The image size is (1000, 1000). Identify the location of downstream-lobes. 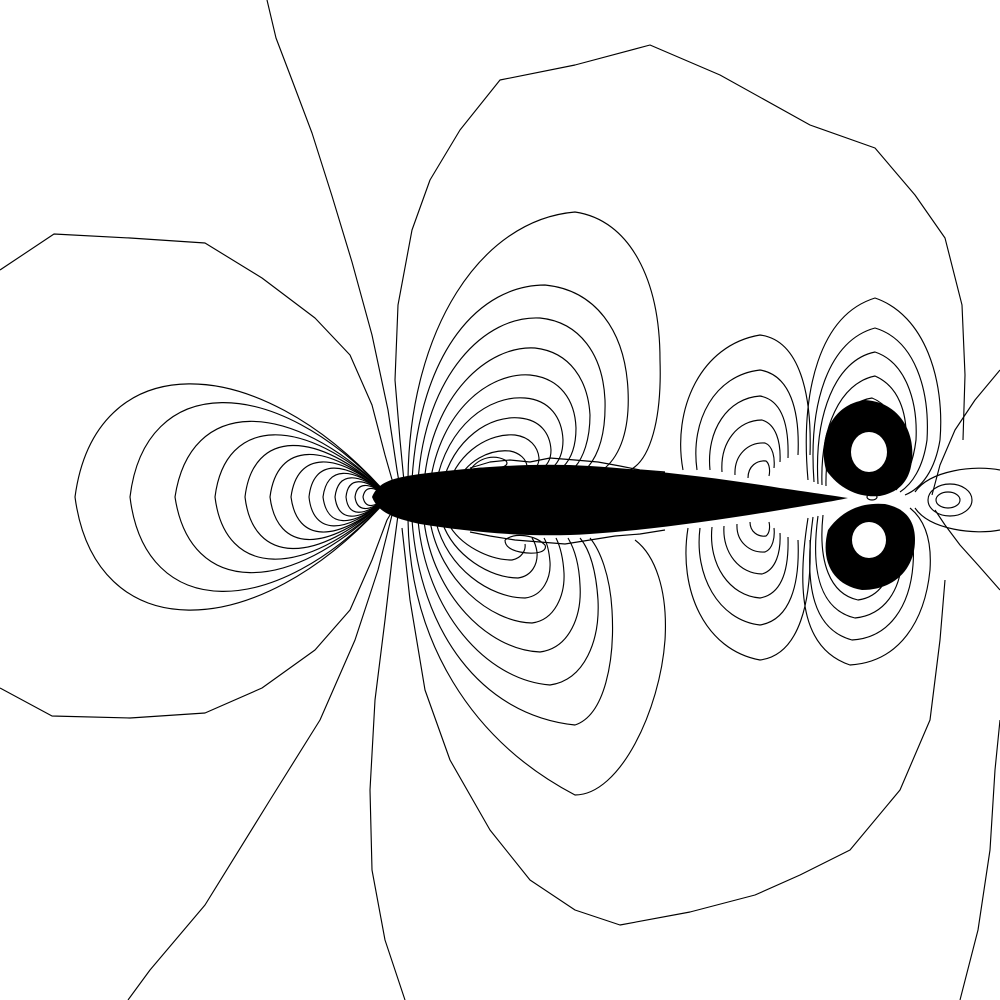
(957, 500).